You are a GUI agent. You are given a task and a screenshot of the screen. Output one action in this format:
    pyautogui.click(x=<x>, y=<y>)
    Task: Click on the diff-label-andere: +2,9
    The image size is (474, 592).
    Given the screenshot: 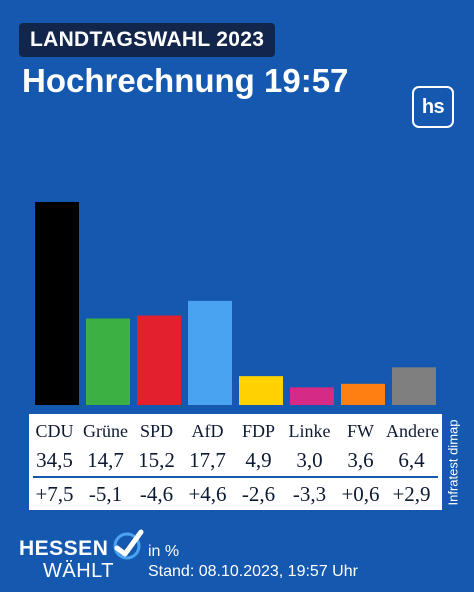 What is the action you would take?
    pyautogui.click(x=411, y=494)
    